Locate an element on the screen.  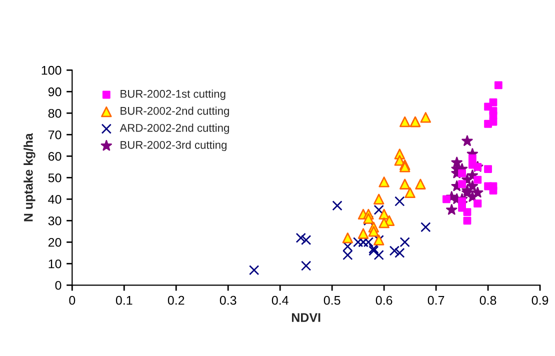
legend-label: BUR-2002-3rd cutting is located at coordinates (173, 146).